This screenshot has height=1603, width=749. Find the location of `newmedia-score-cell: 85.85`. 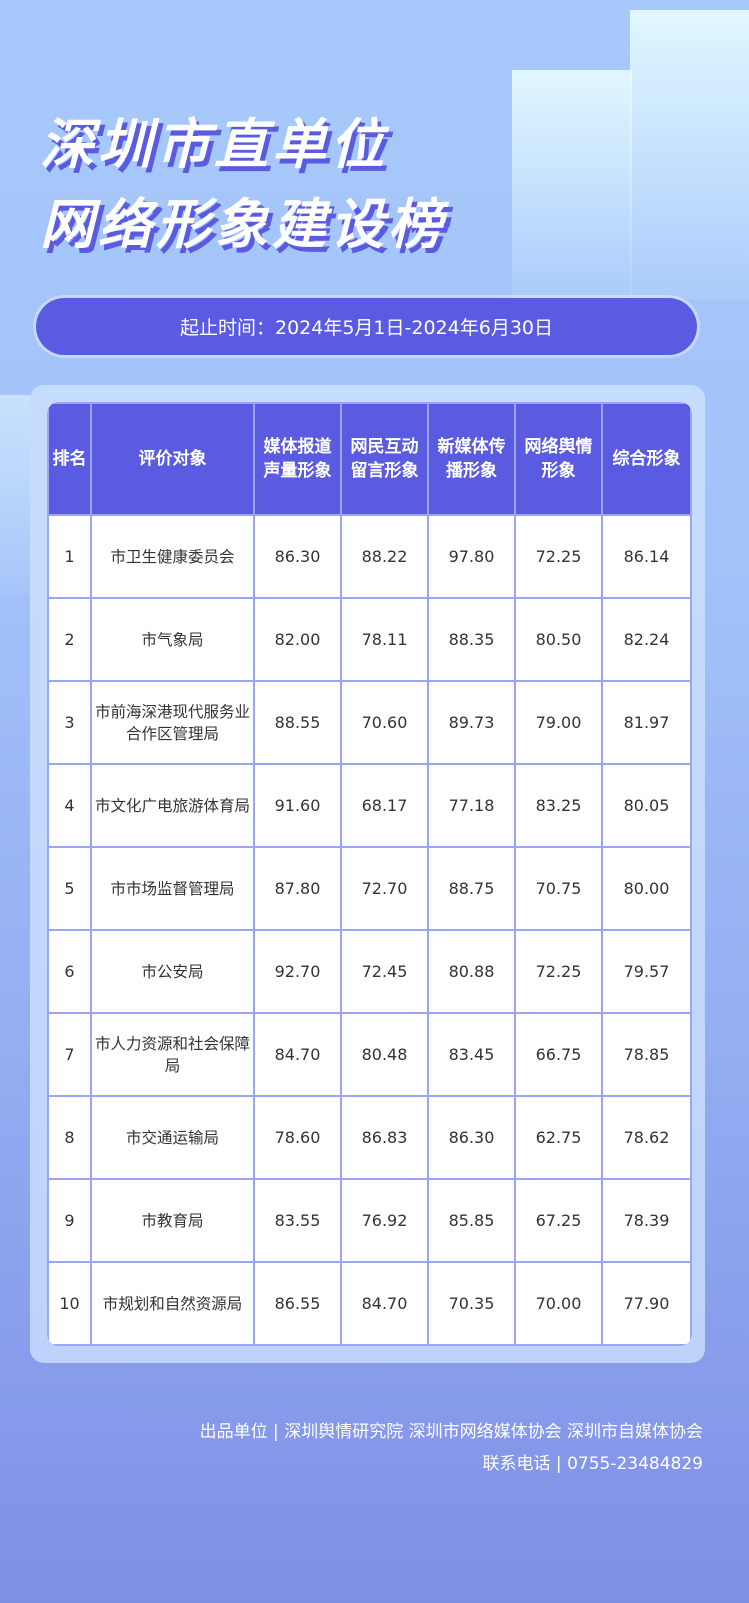

newmedia-score-cell: 85.85 is located at coordinates (471, 1220).